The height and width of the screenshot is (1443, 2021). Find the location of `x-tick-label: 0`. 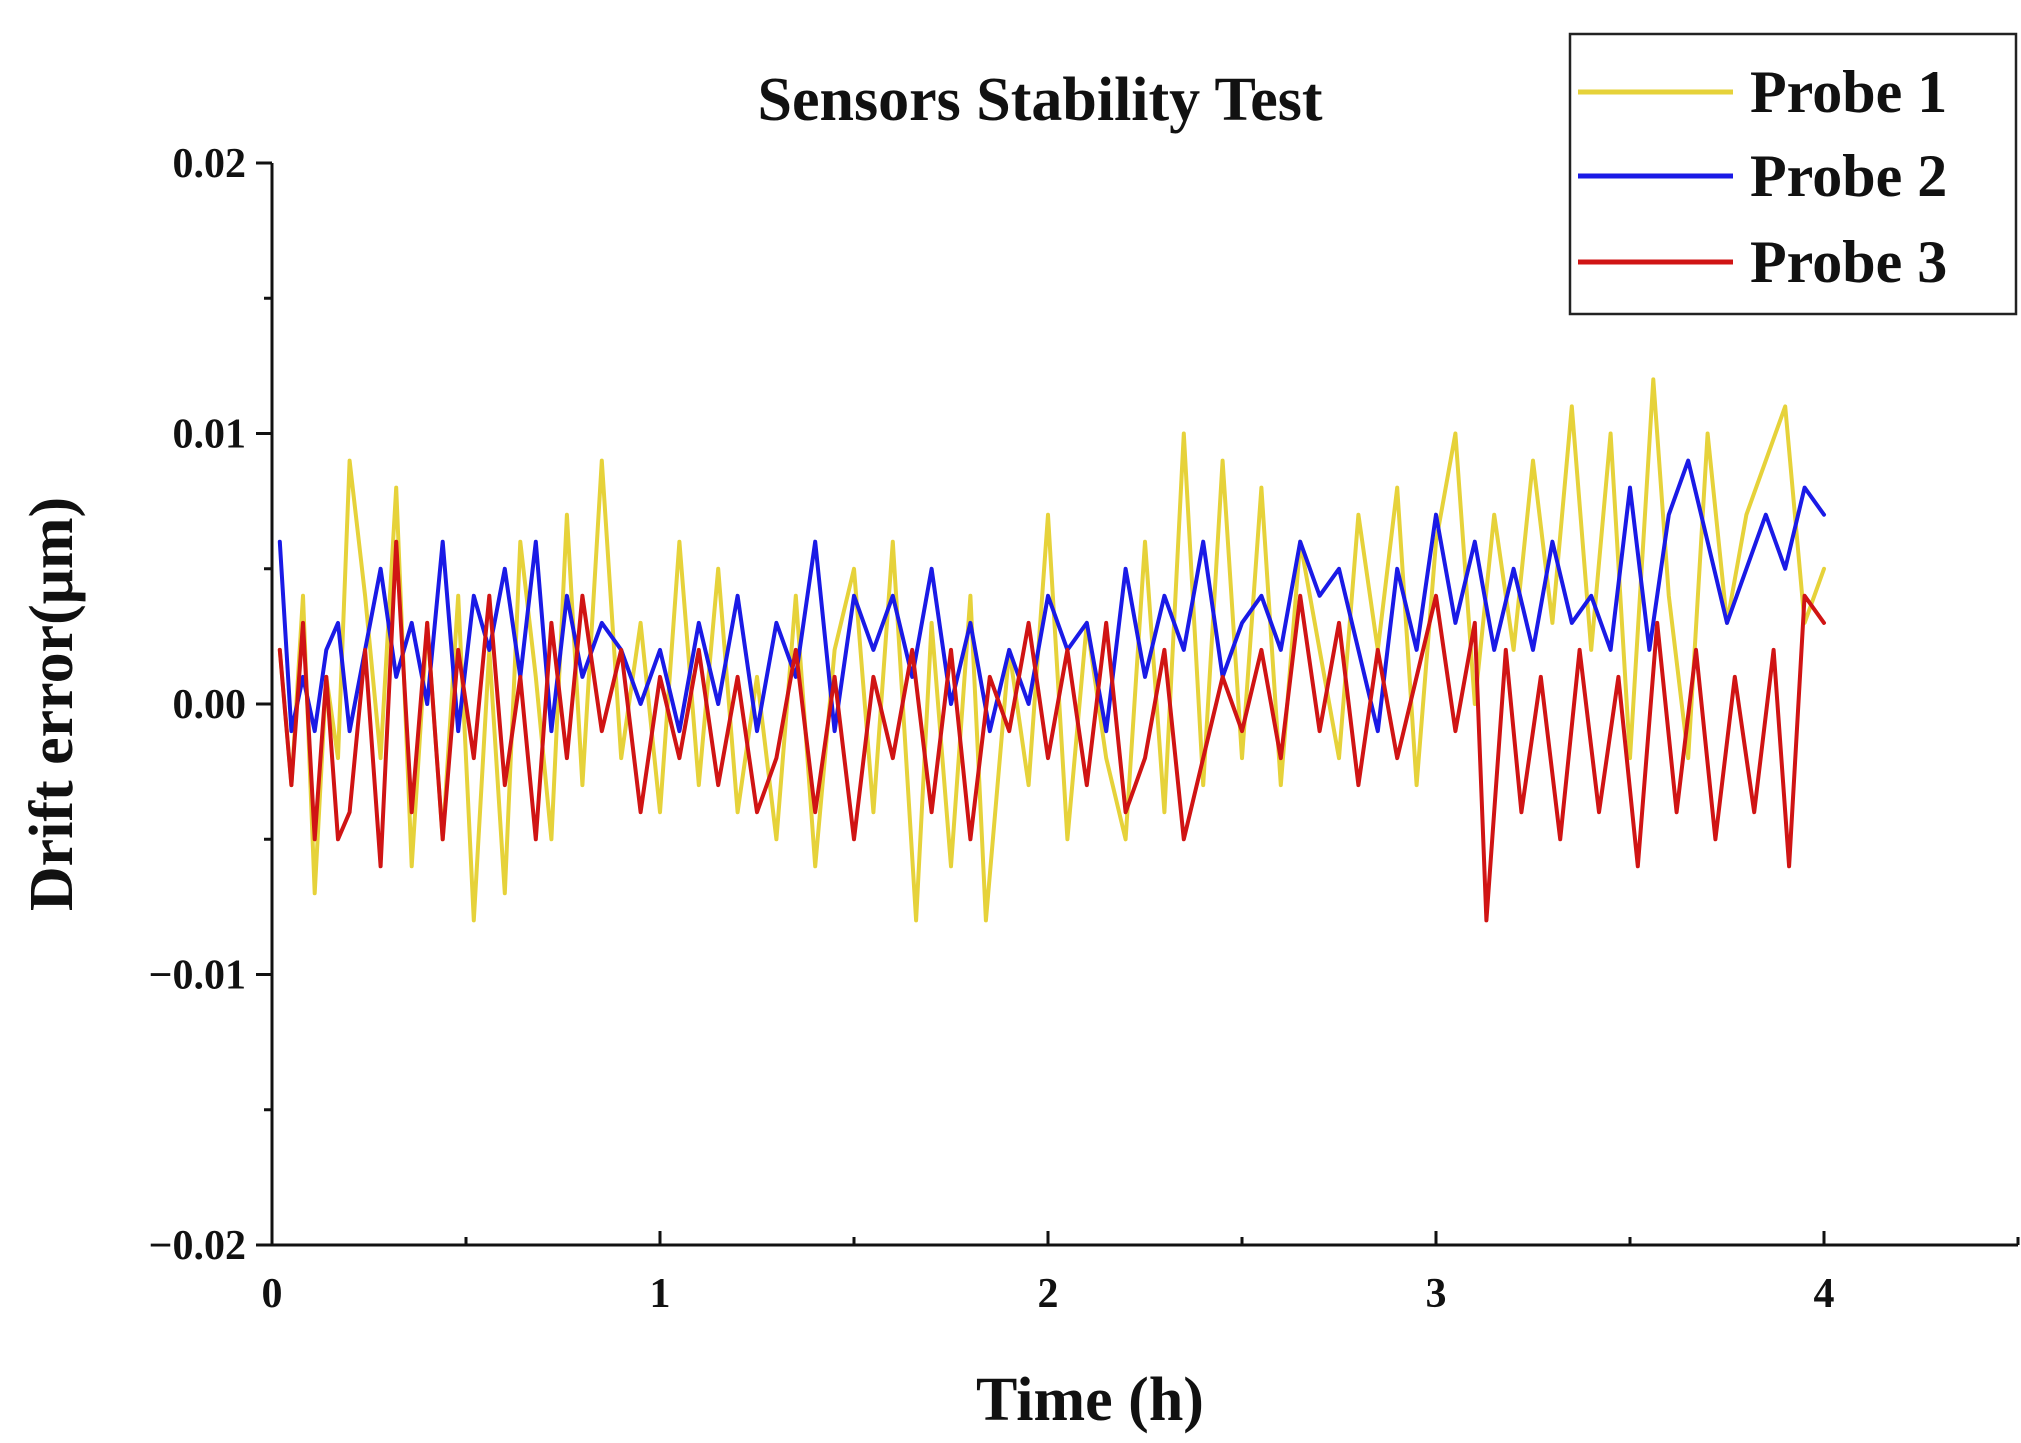

x-tick-label: 0 is located at coordinates (272, 1294).